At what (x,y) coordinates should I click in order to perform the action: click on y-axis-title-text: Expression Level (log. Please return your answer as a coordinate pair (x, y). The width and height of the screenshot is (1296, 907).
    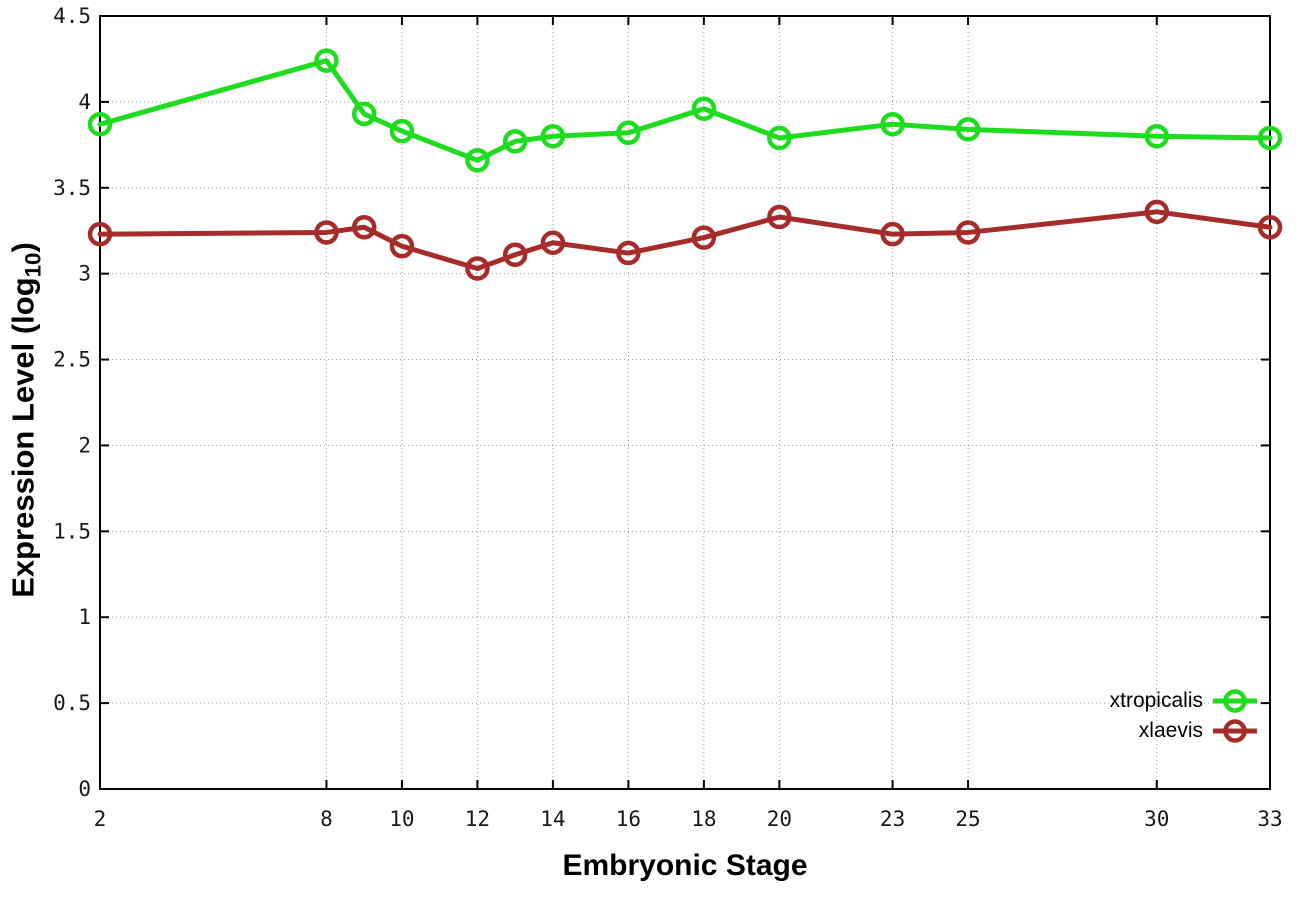
    Looking at the image, I should click on (23, 437).